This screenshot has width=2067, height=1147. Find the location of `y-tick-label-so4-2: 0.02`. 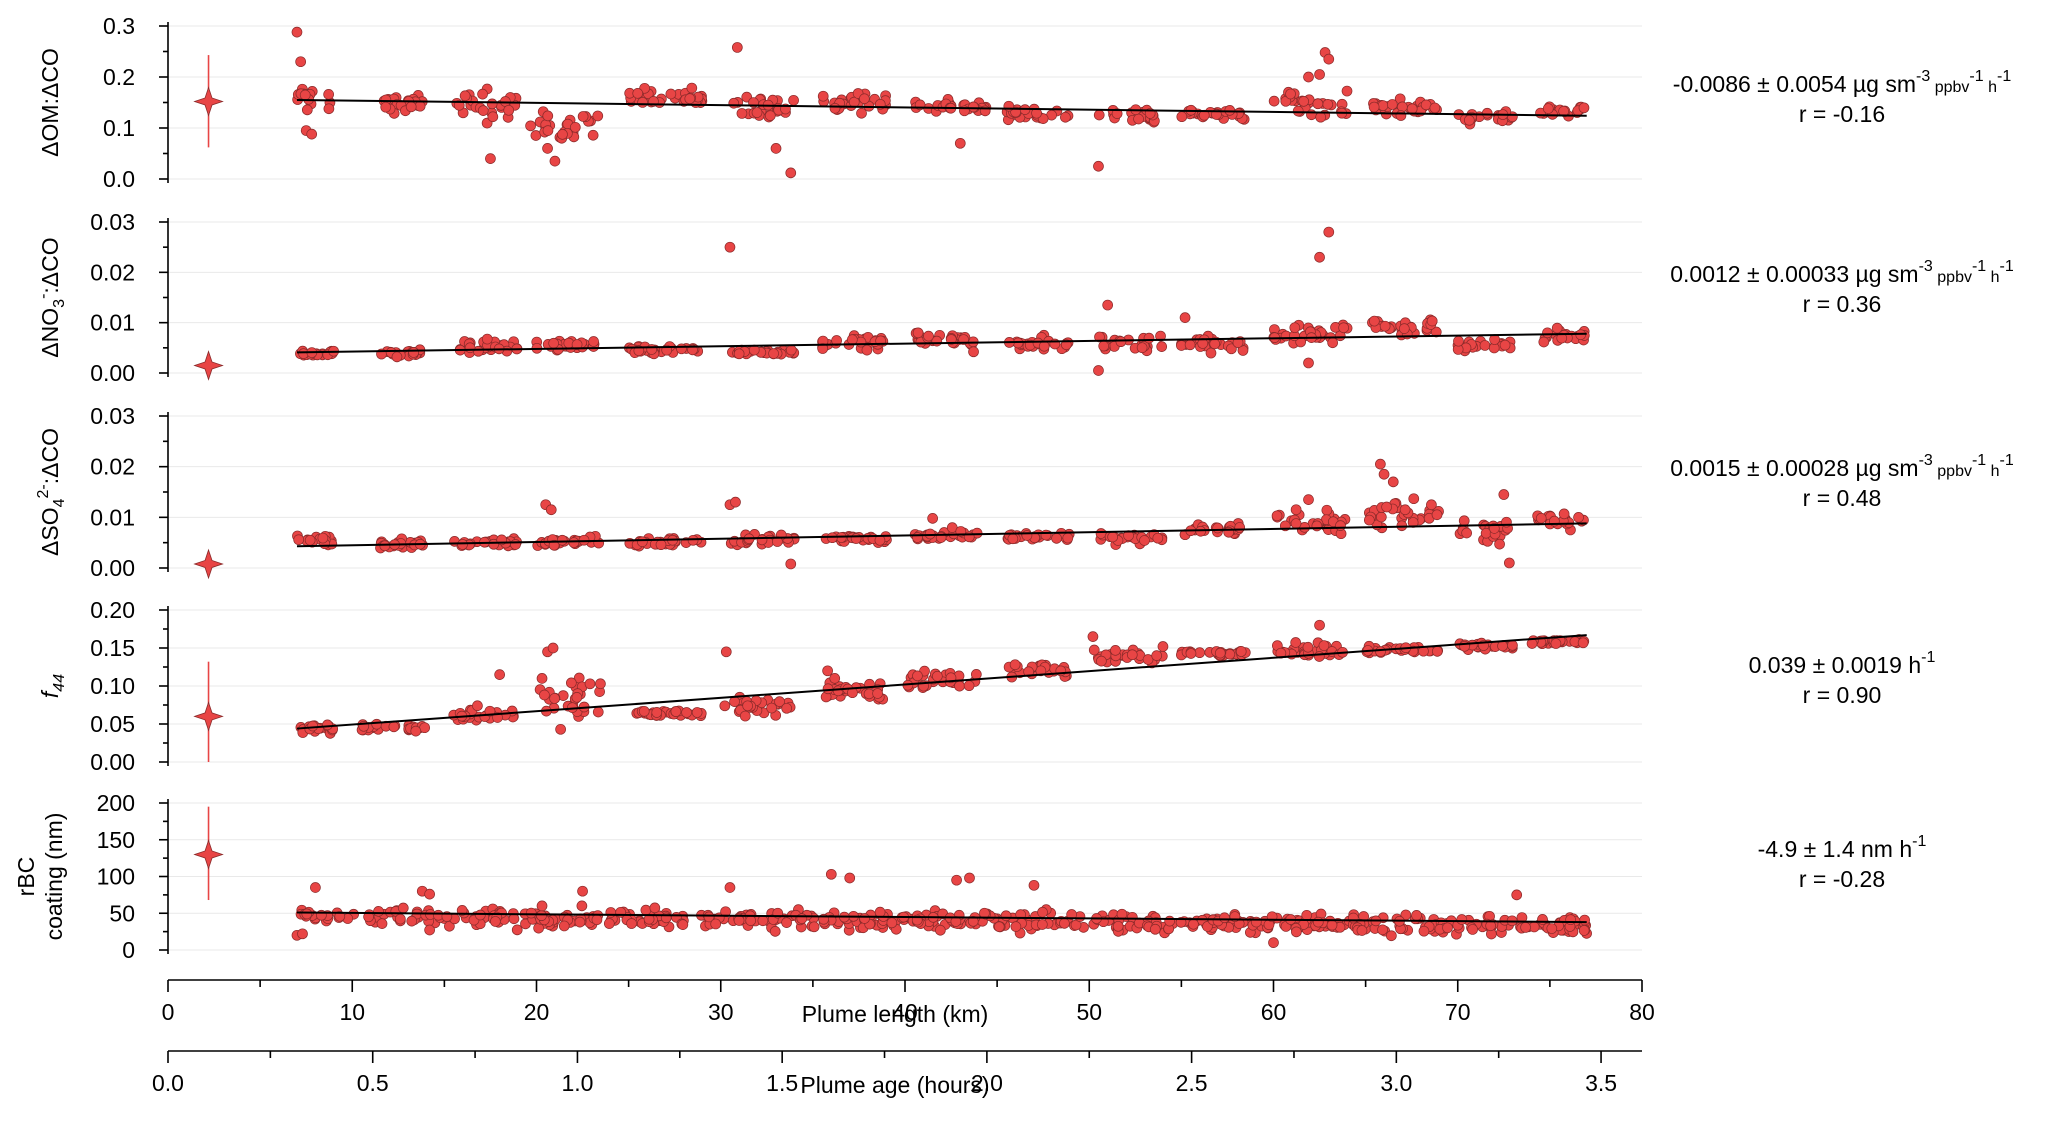

y-tick-label-so4-2: 0.02 is located at coordinates (112, 467).